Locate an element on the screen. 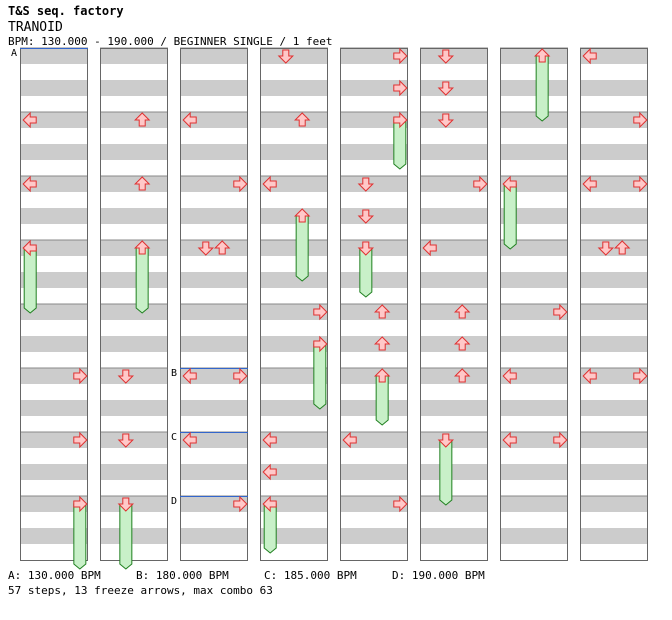 The width and height of the screenshot is (672, 620). bpm-legend-a: A: 130.000 BPM is located at coordinates (54, 575).